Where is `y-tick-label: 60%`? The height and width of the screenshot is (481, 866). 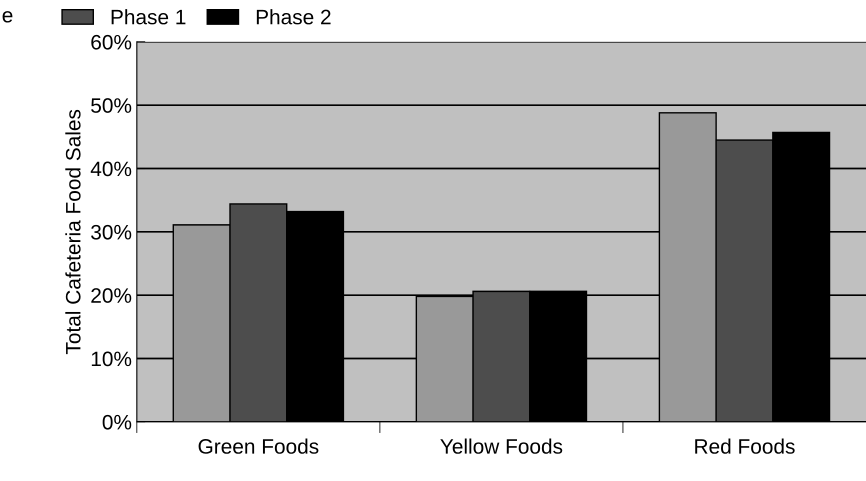
y-tick-label: 60% is located at coordinates (111, 42).